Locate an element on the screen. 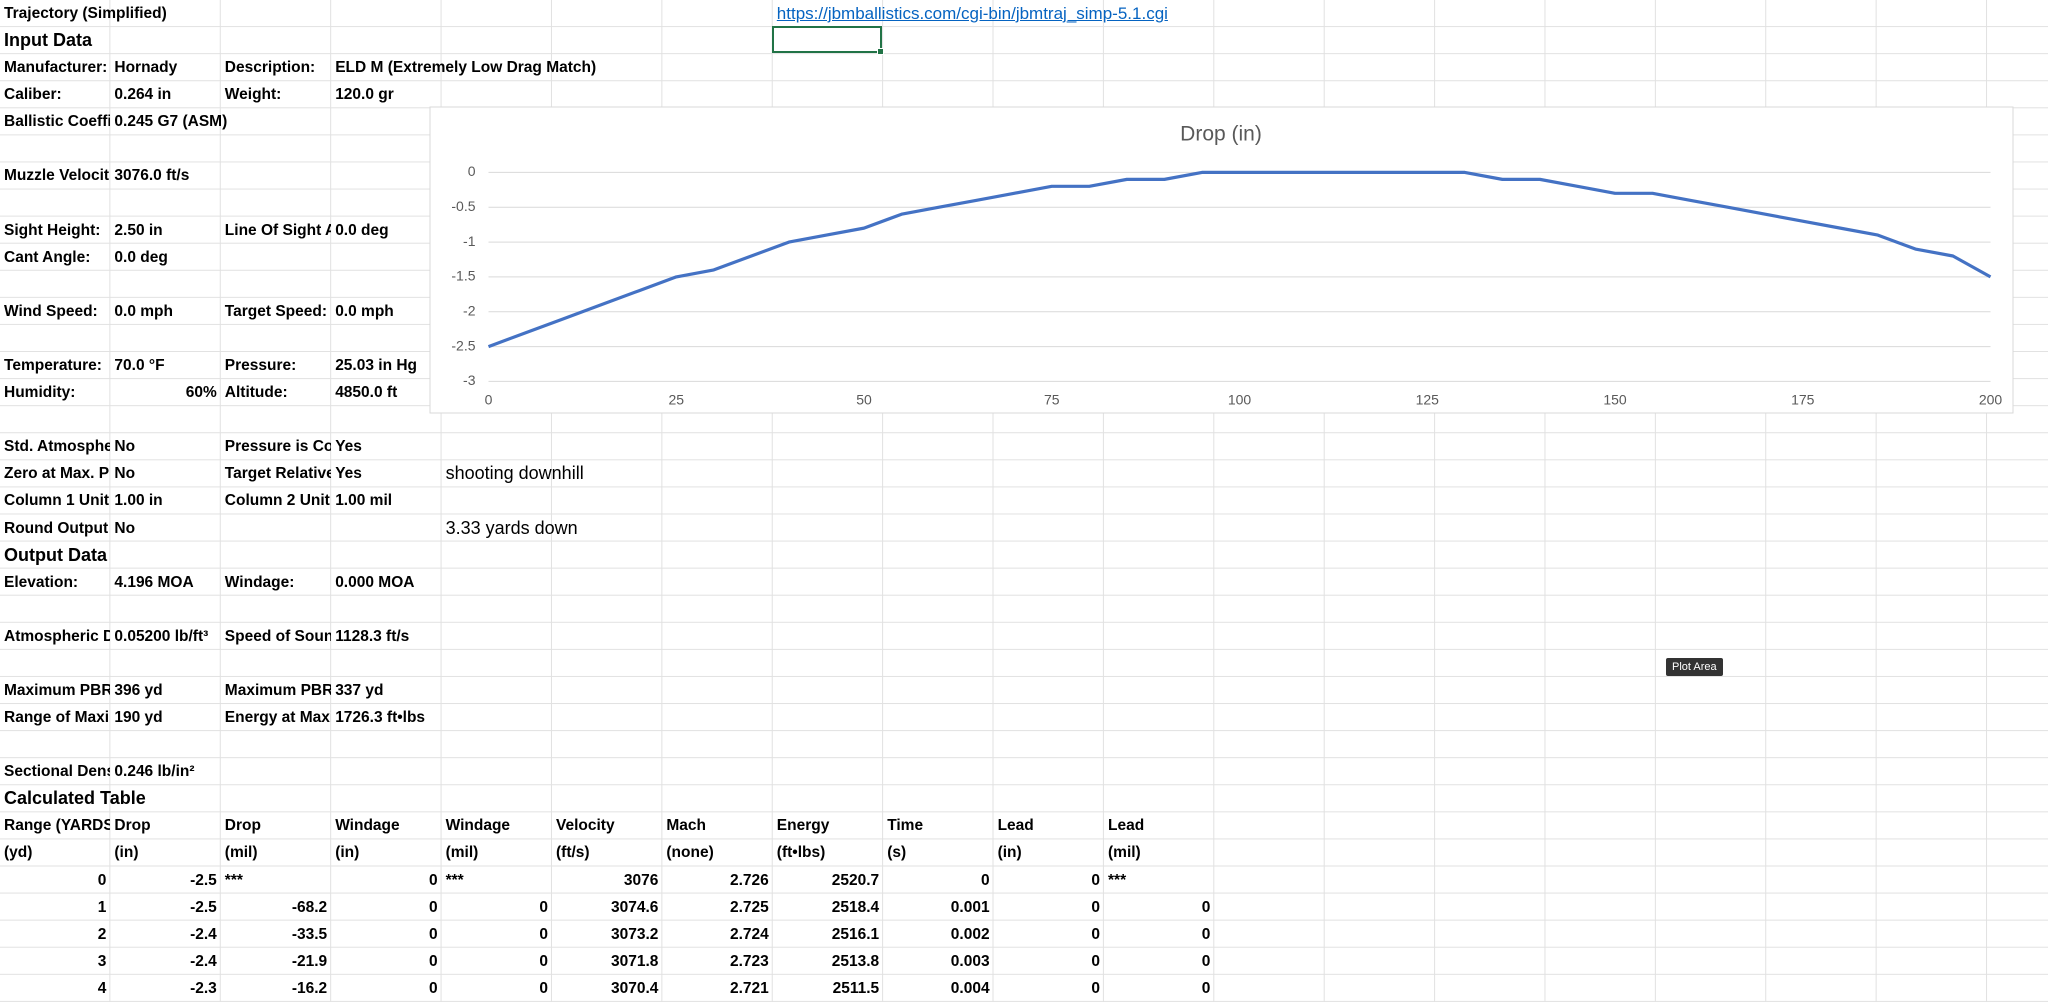 The image size is (2048, 1002). cell: 2518.4 is located at coordinates (855, 907).